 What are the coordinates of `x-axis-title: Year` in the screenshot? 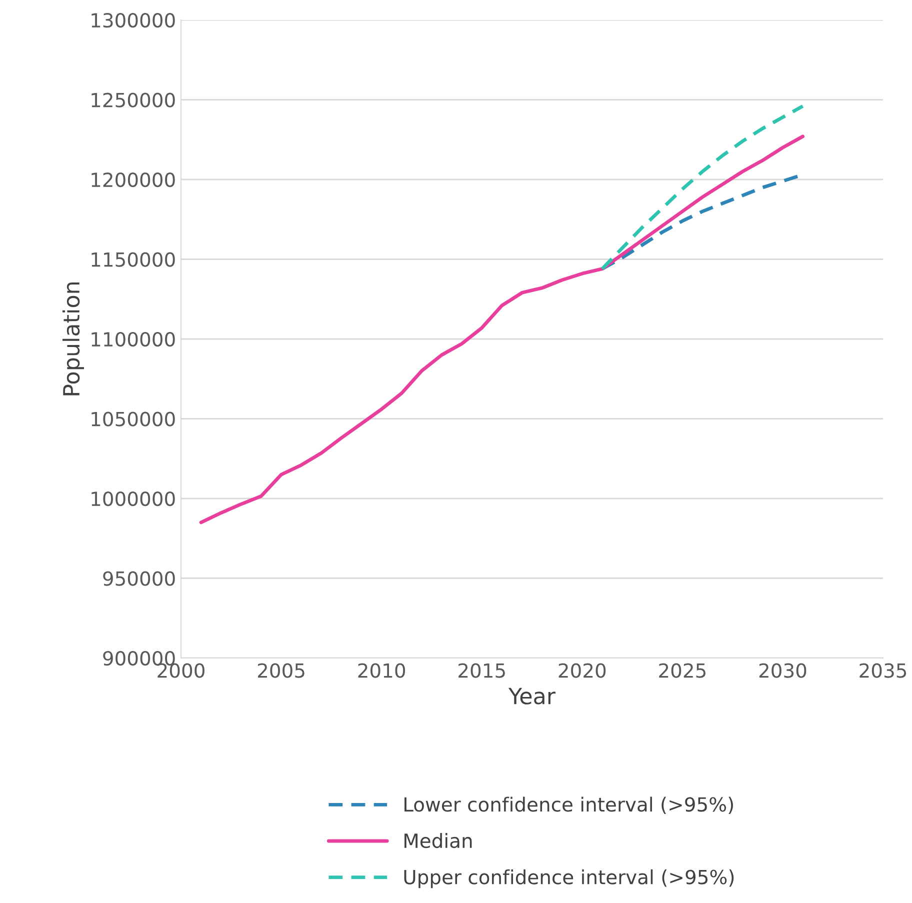 It's located at (532, 696).